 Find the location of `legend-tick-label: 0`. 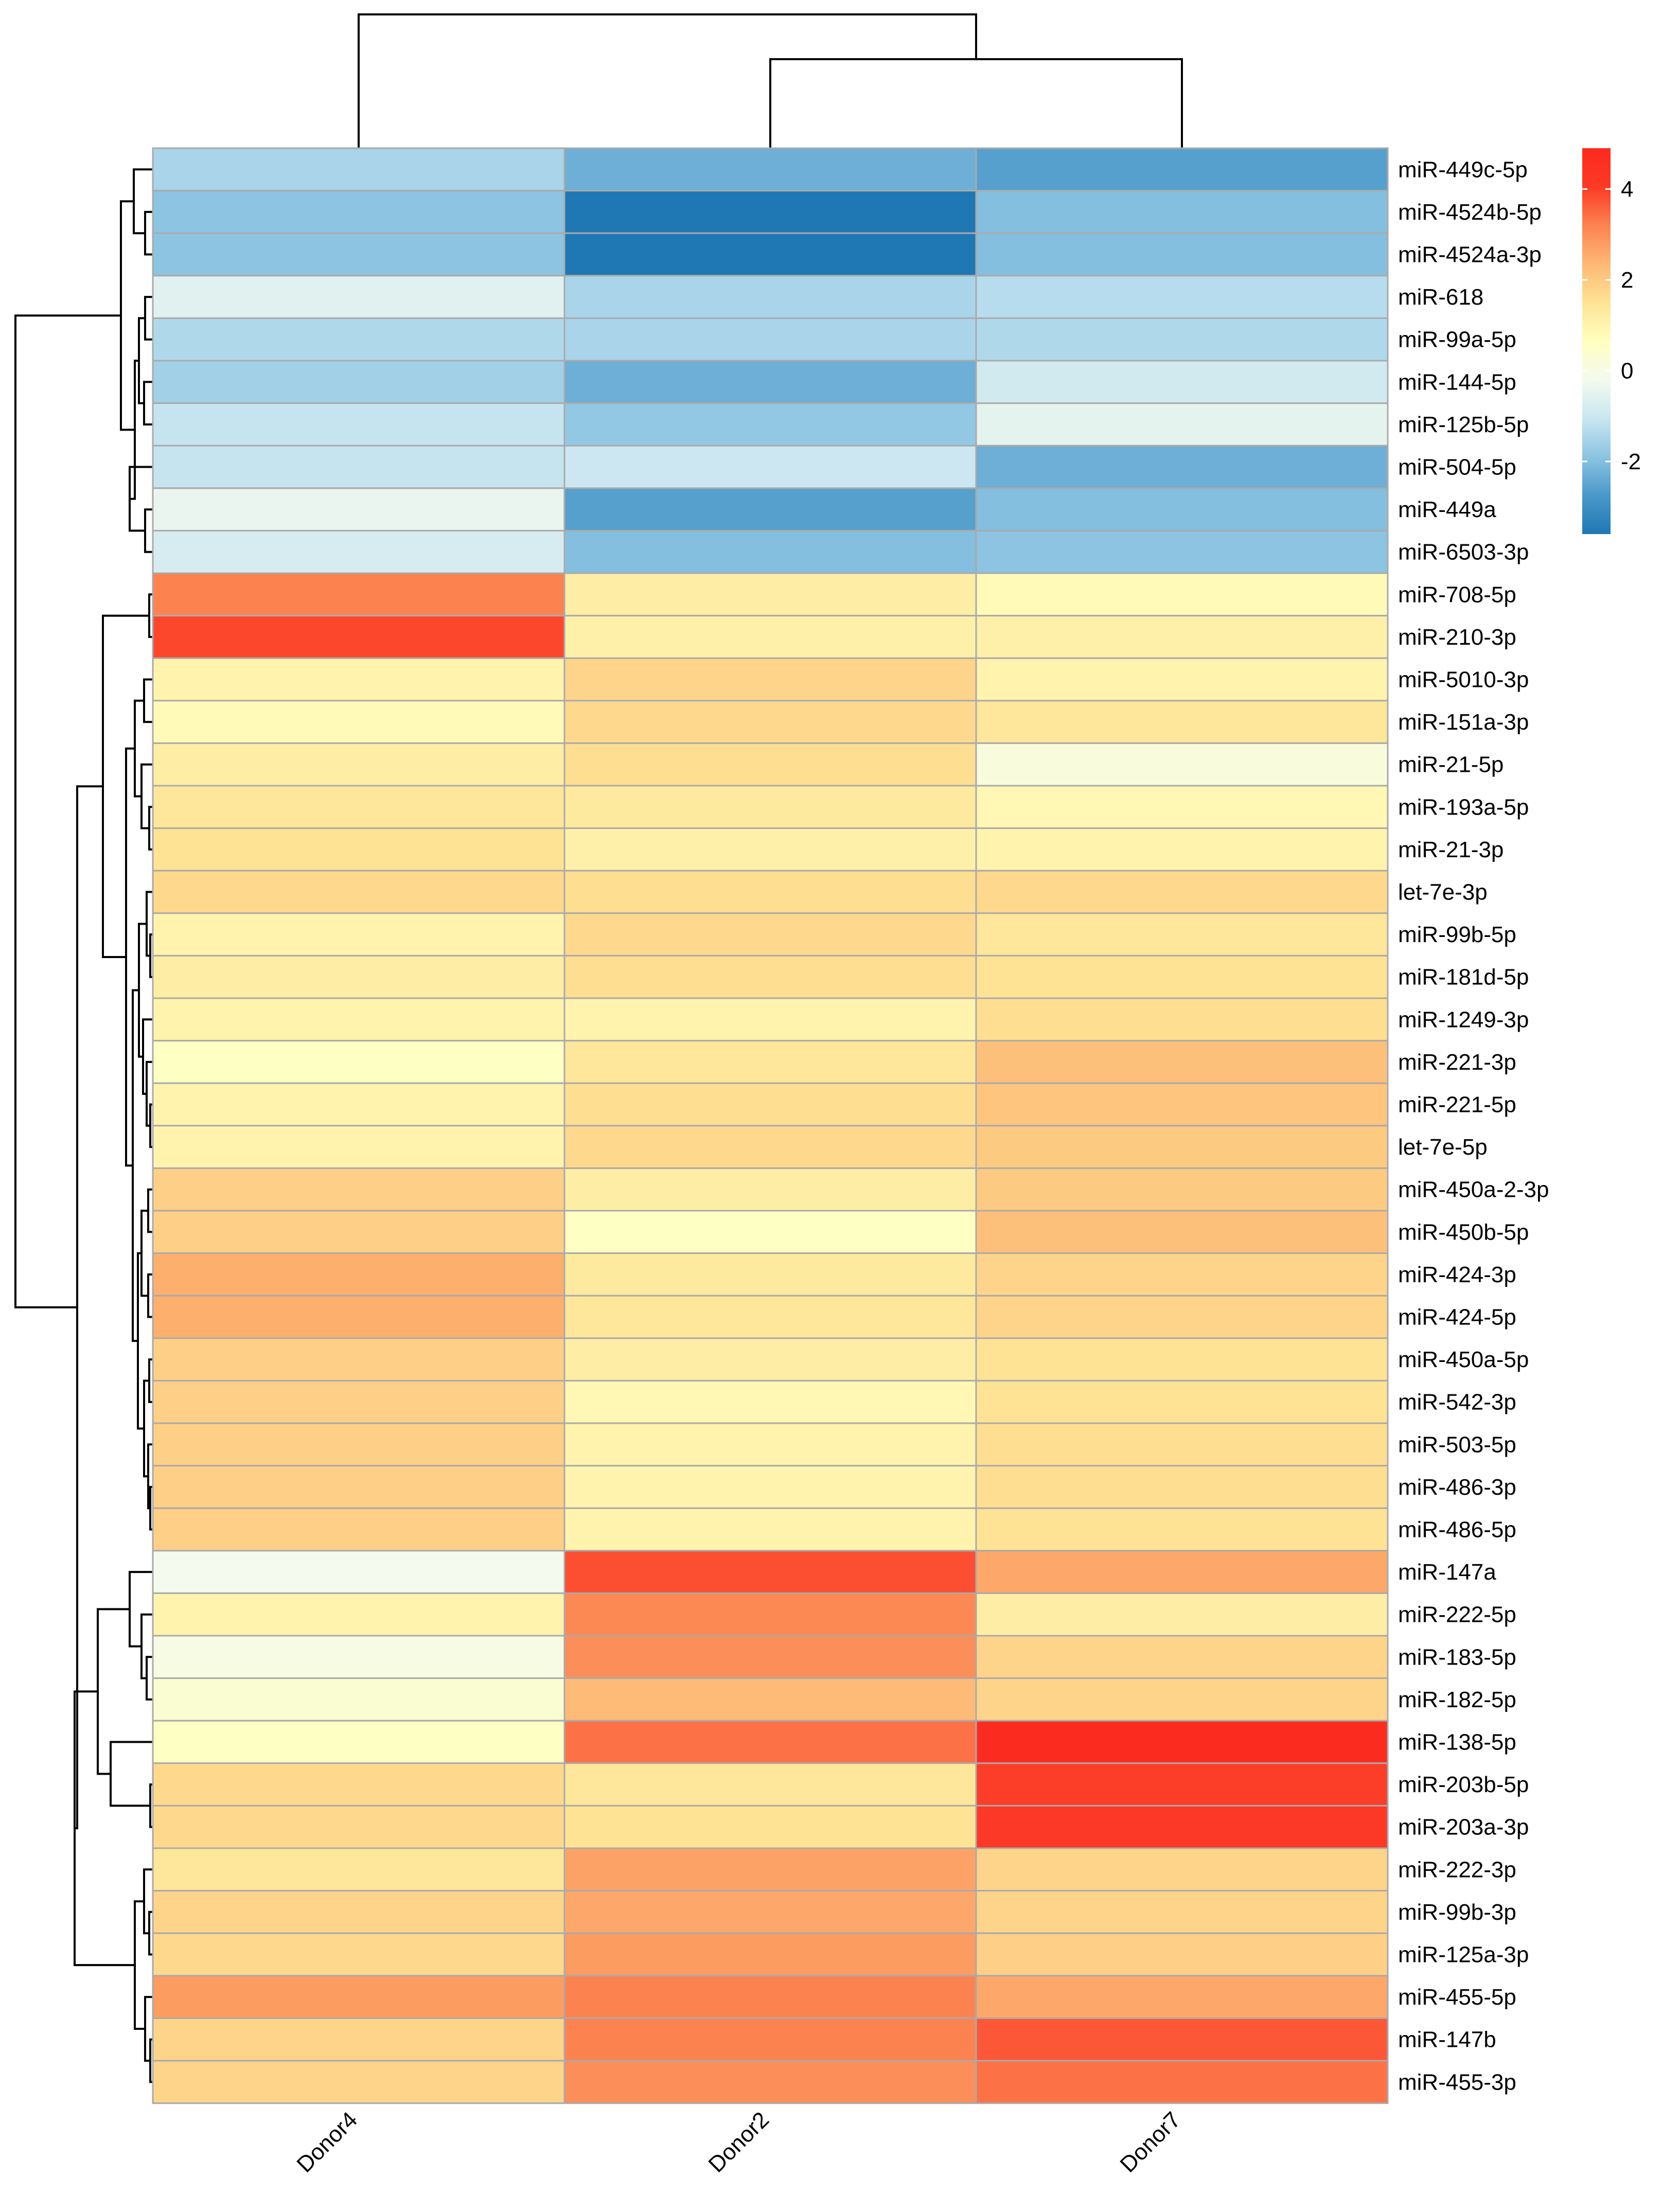

legend-tick-label: 0 is located at coordinates (1627, 370).